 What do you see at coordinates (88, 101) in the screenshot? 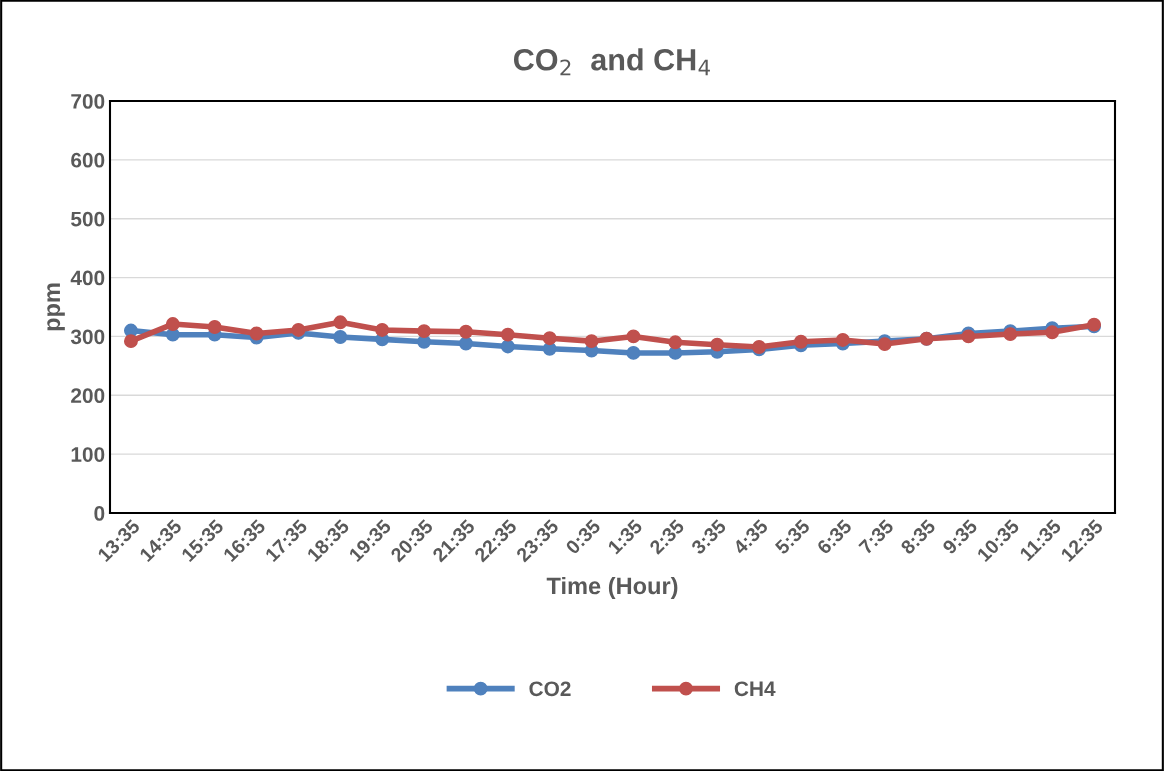
I see `y-tick-label: 700` at bounding box center [88, 101].